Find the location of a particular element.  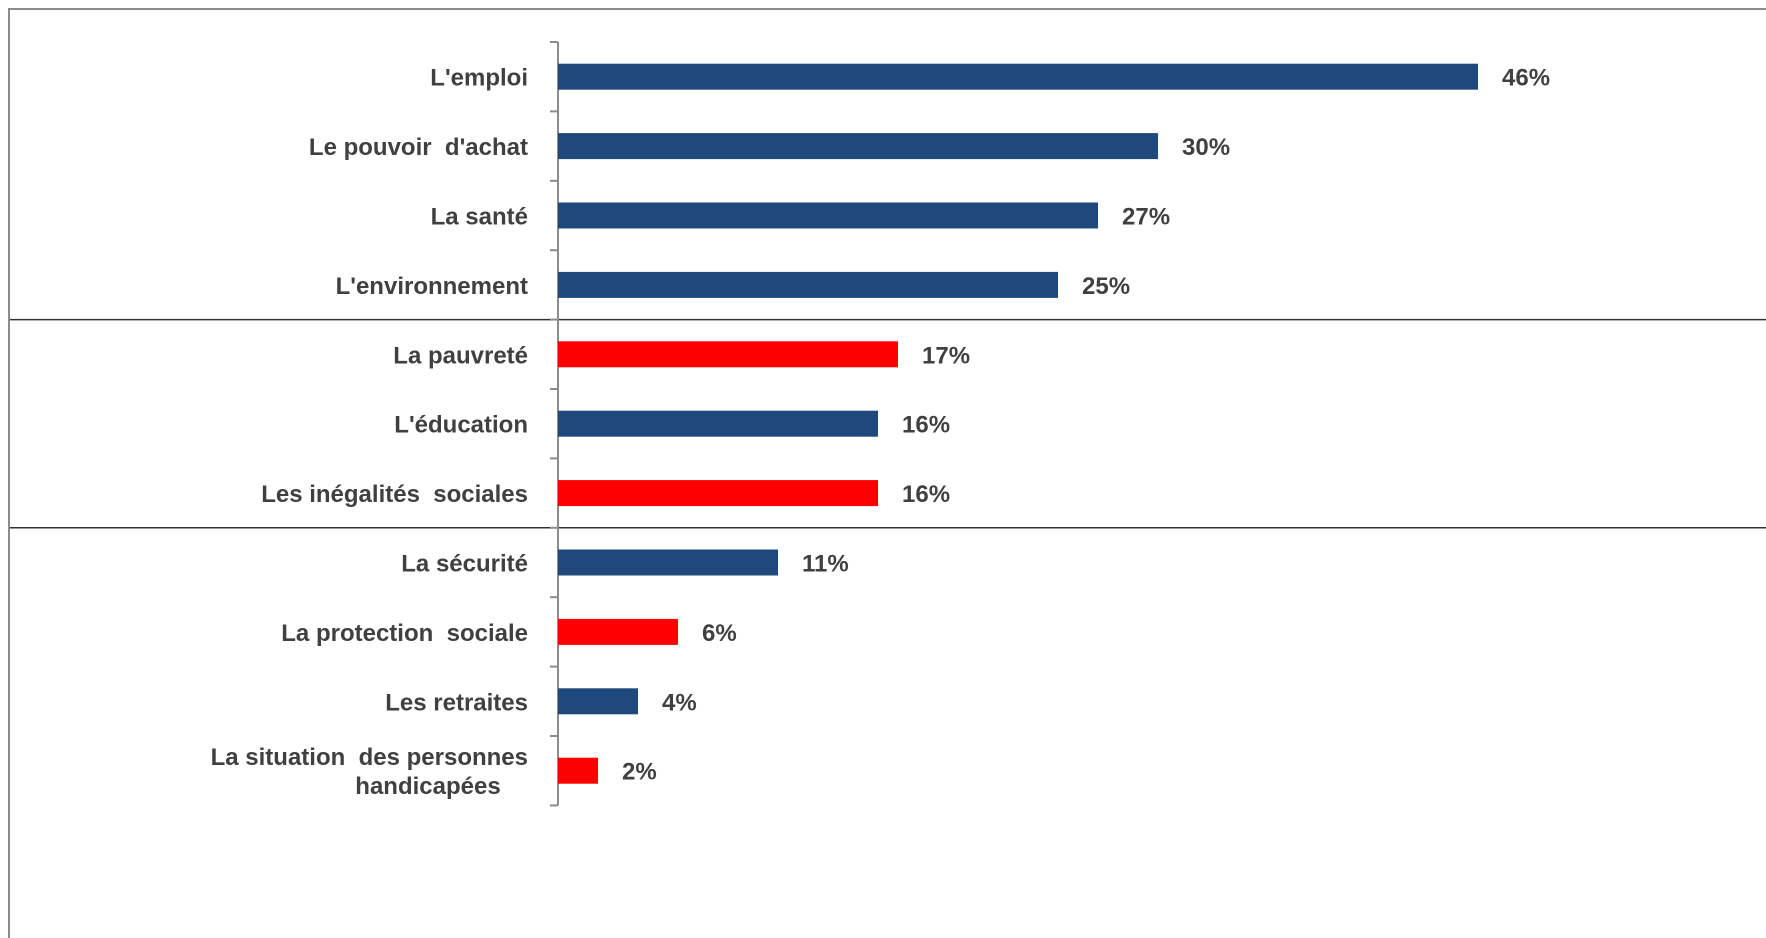

category-label: Le pouvoir d'achat is located at coordinates (418, 147).